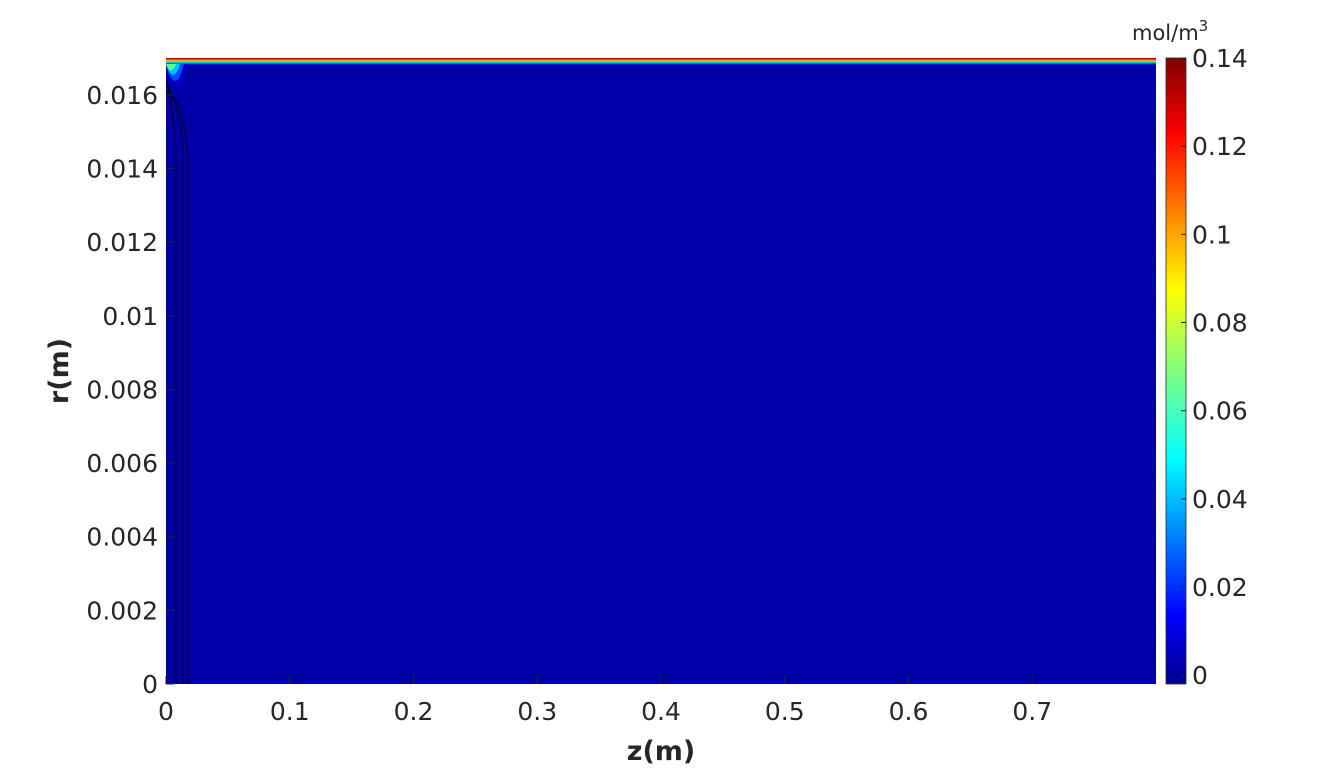  What do you see at coordinates (661, 711) in the screenshot?
I see `x-tick-label: 0.4` at bounding box center [661, 711].